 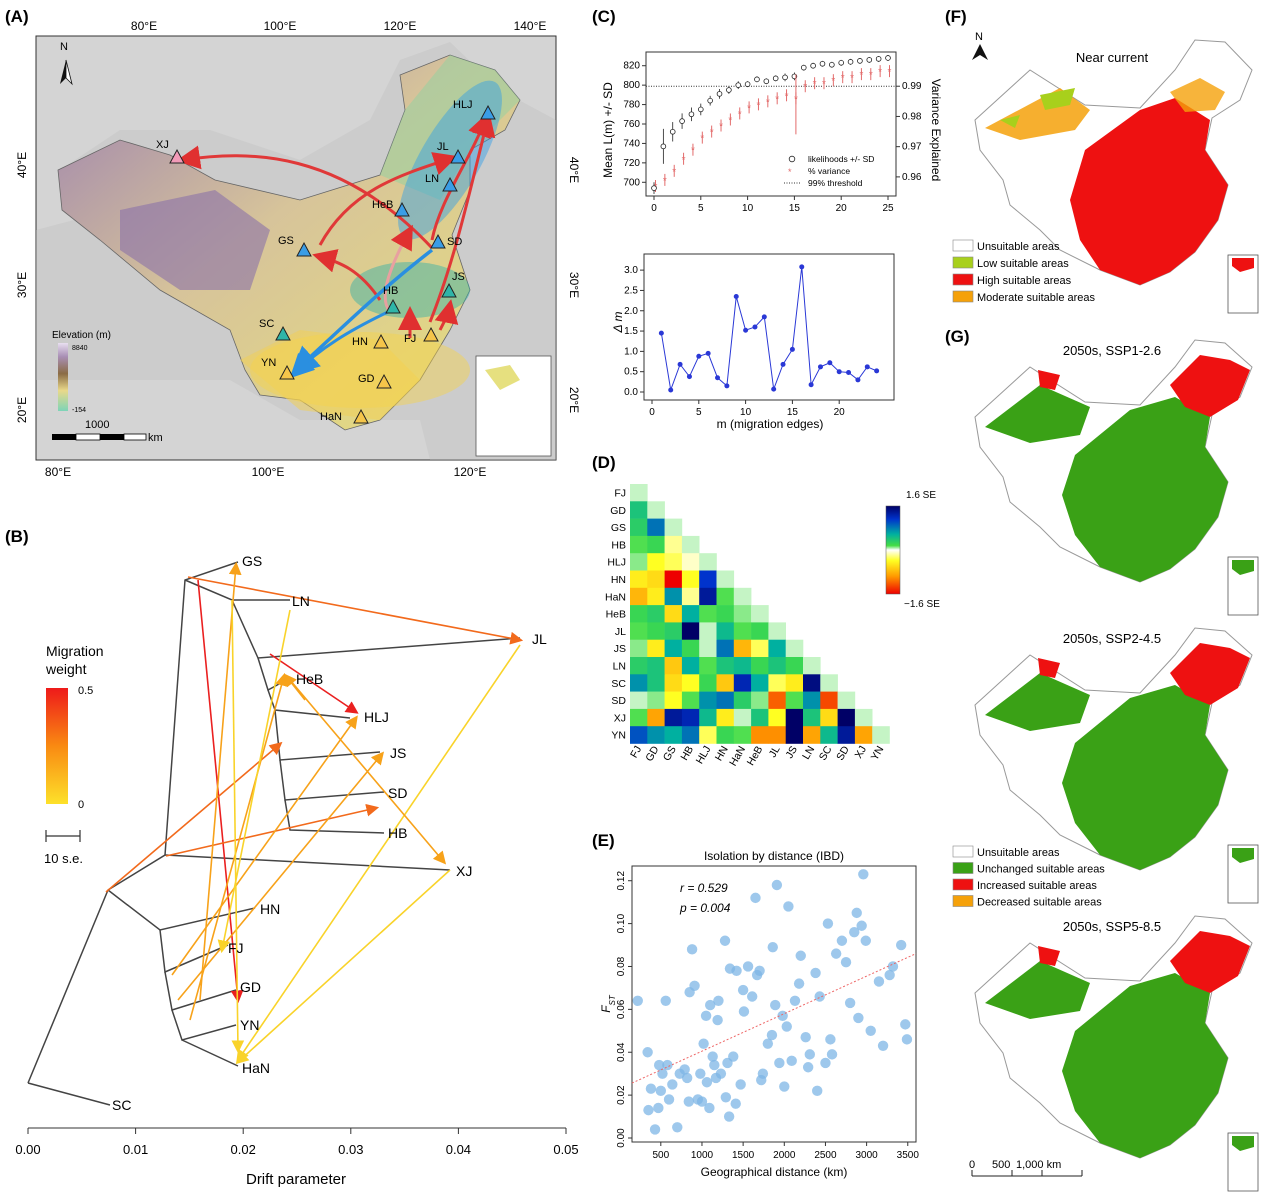 What do you see at coordinates (249, 1025) in the screenshot?
I see `tip-yn: YN` at bounding box center [249, 1025].